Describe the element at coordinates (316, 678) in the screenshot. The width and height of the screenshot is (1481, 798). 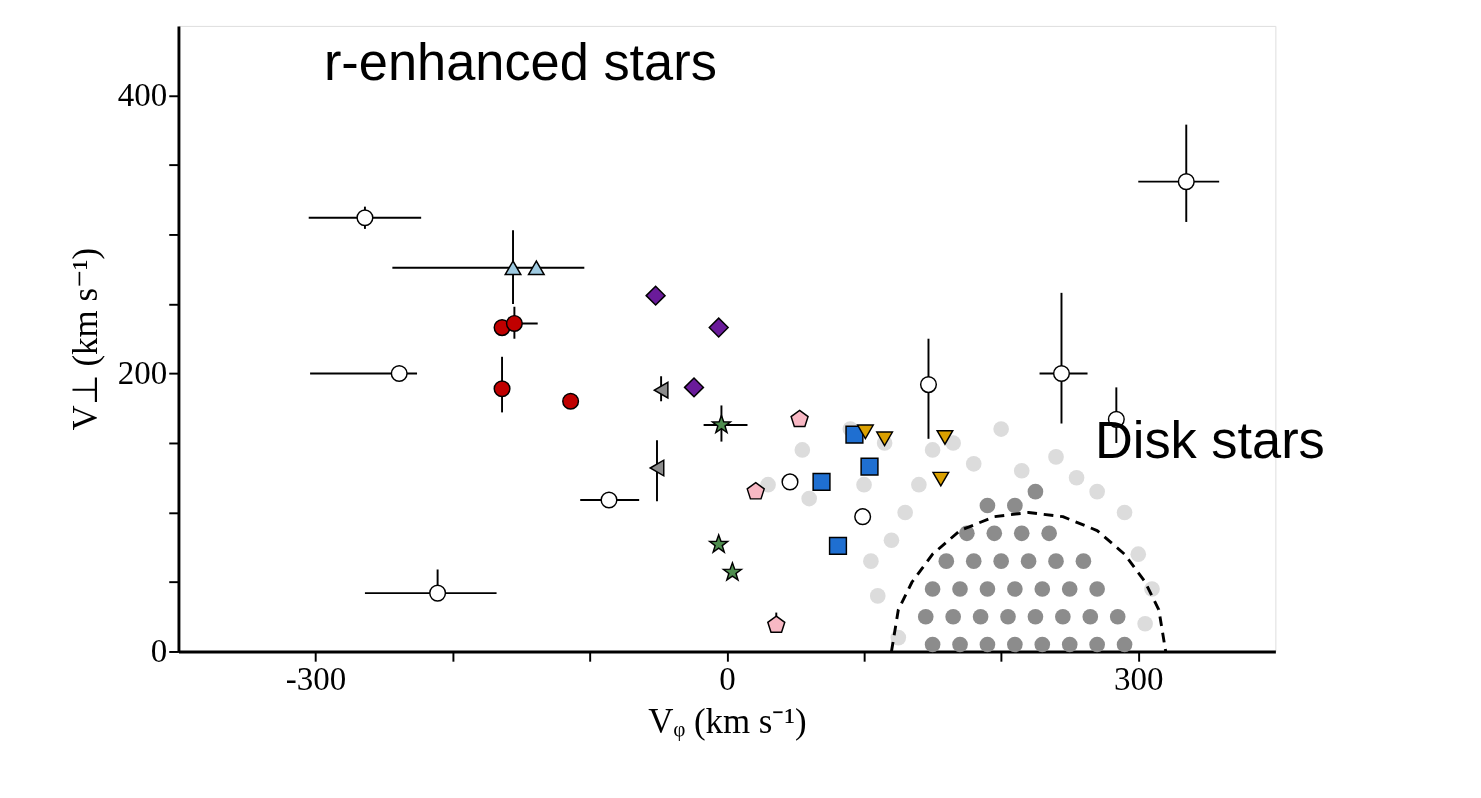
I see `x-tick-label: -300` at that location.